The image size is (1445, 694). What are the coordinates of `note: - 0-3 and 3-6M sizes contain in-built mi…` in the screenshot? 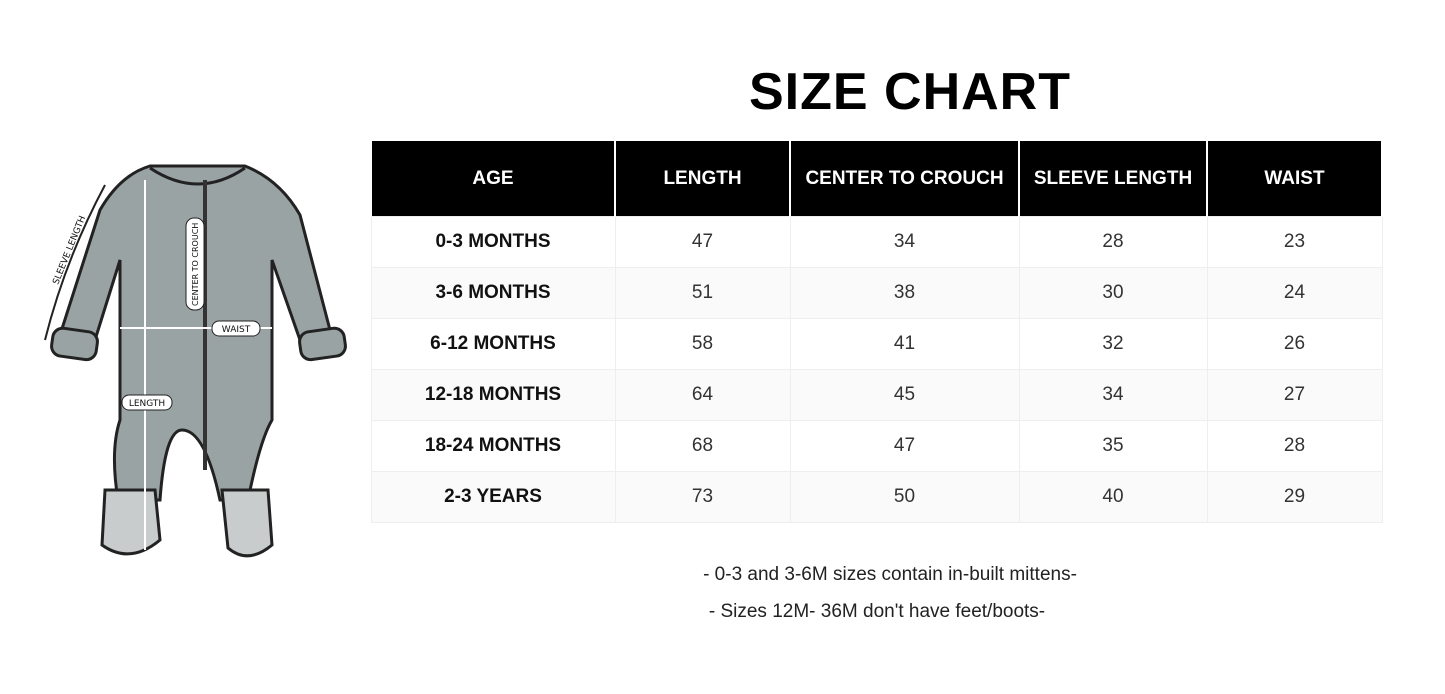 It's located at (890, 574).